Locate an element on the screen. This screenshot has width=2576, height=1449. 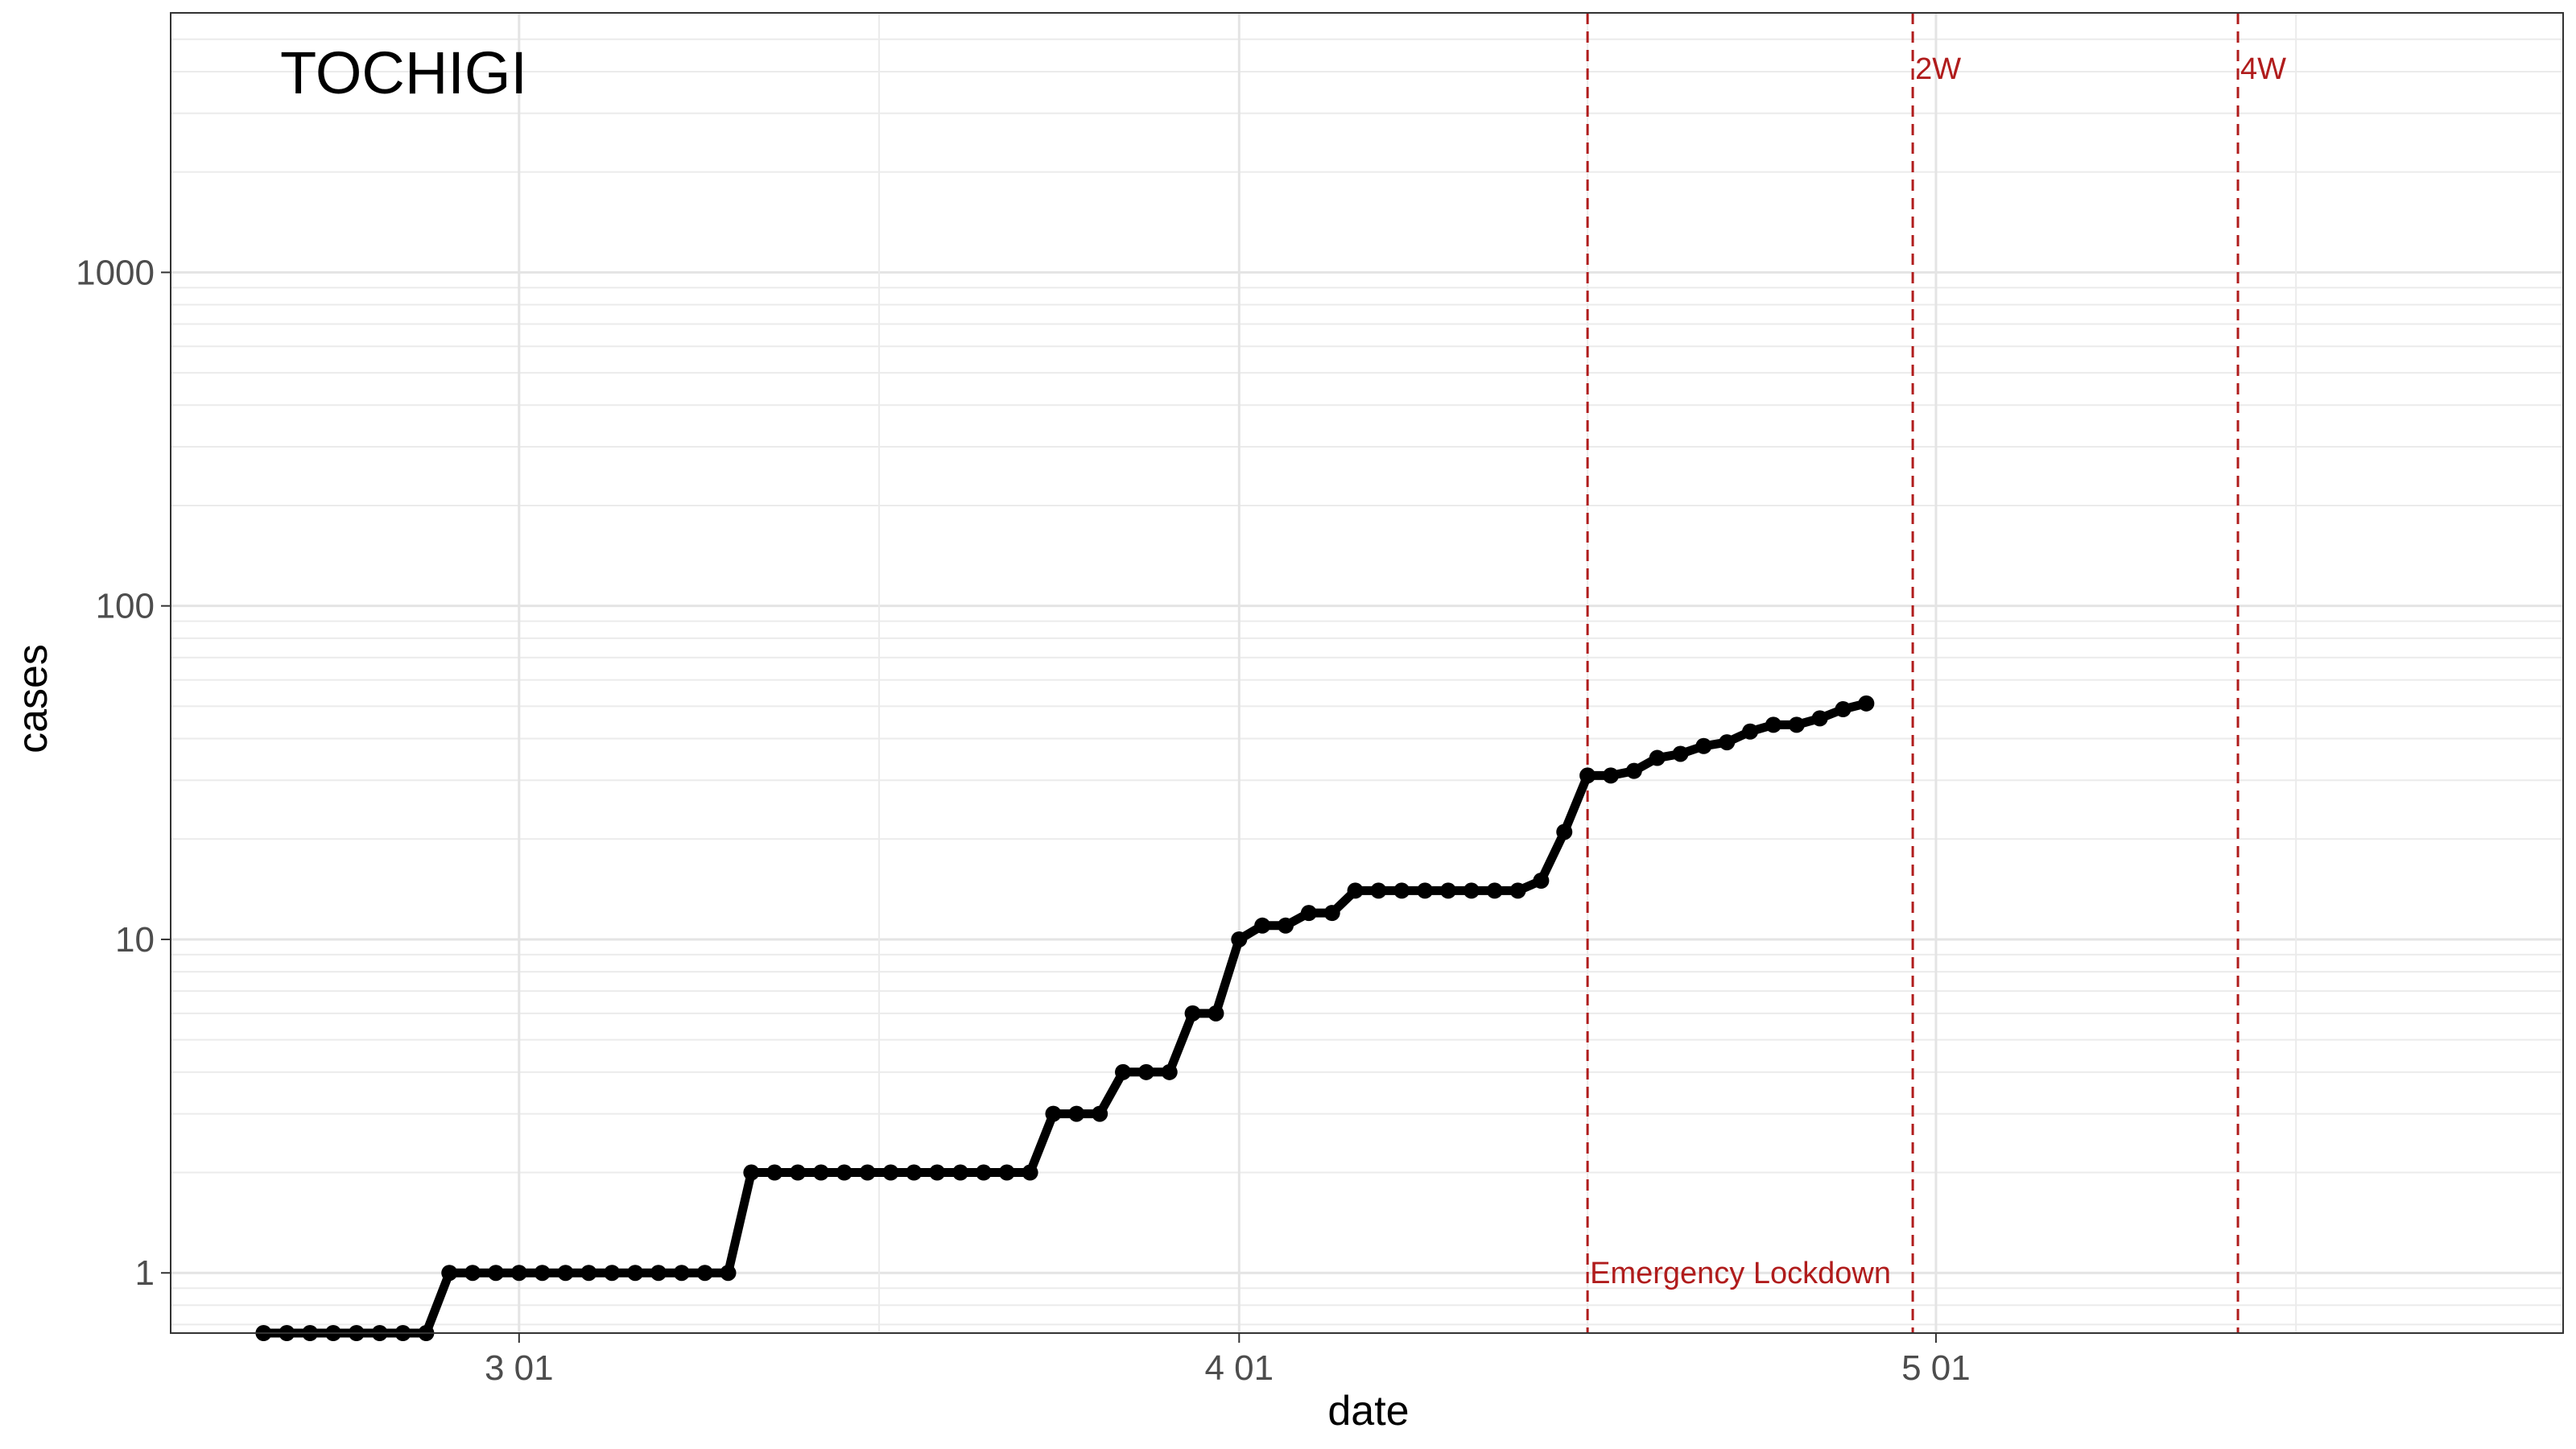
x-axis-title: date is located at coordinates (1368, 1411).